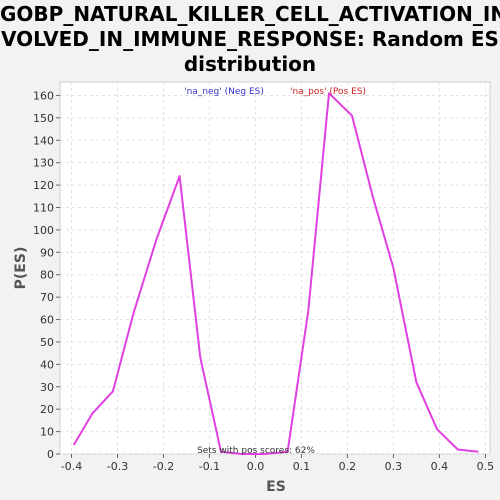 The width and height of the screenshot is (500, 500). What do you see at coordinates (277, 463) in the screenshot?
I see `x-axis: -0.4 -0.3 -0.2 -0.1 0.0 0.1 0.2 0.3 0.4 0.5` at bounding box center [277, 463].